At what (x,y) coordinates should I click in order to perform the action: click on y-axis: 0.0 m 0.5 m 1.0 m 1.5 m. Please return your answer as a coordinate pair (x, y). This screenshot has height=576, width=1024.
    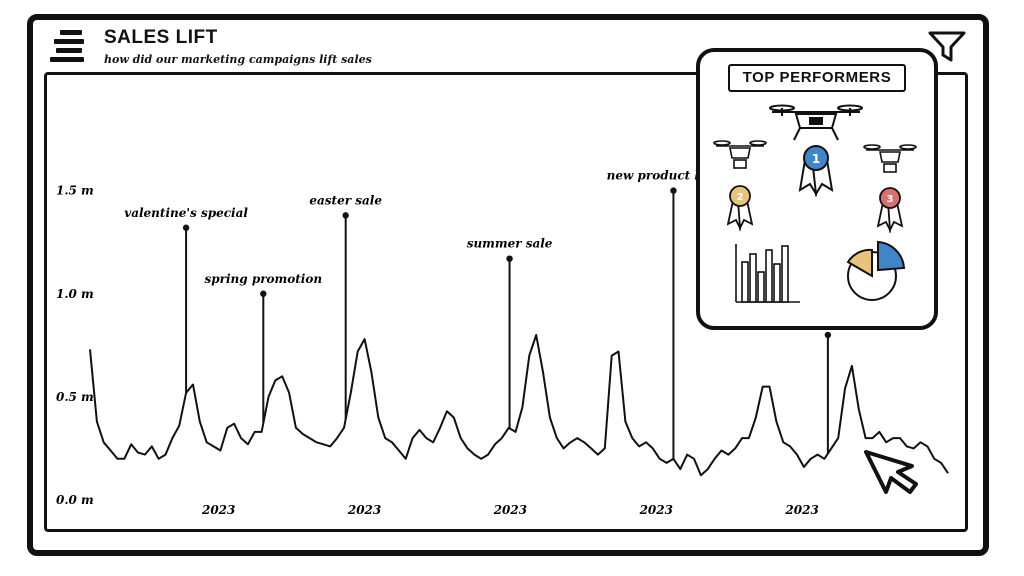
    Looking at the image, I should click on (75, 345).